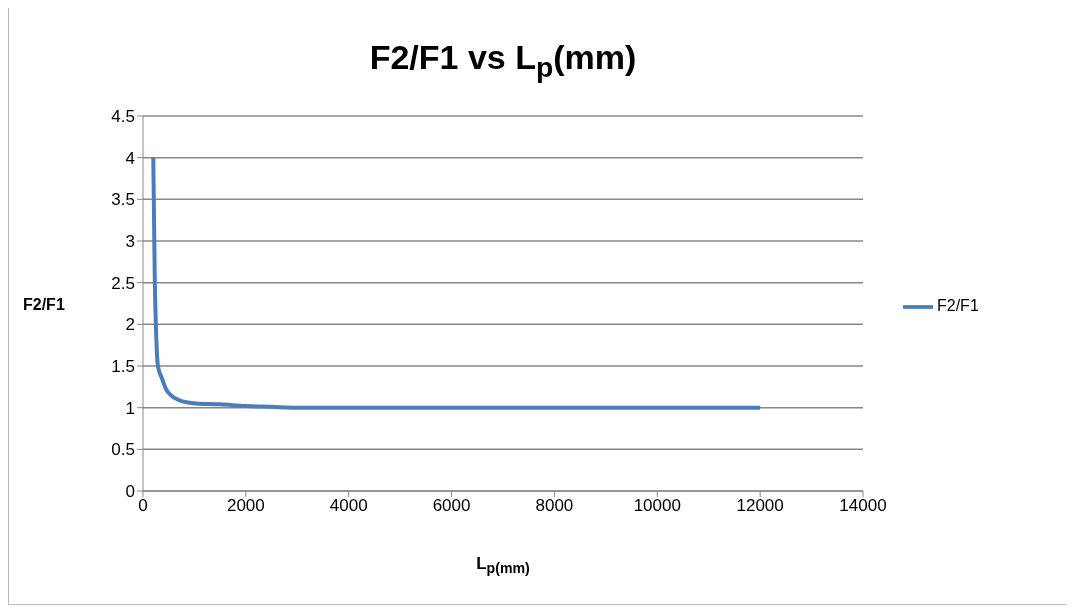 The width and height of the screenshot is (1074, 613). I want to click on y-tick-label: 1, so click(130, 408).